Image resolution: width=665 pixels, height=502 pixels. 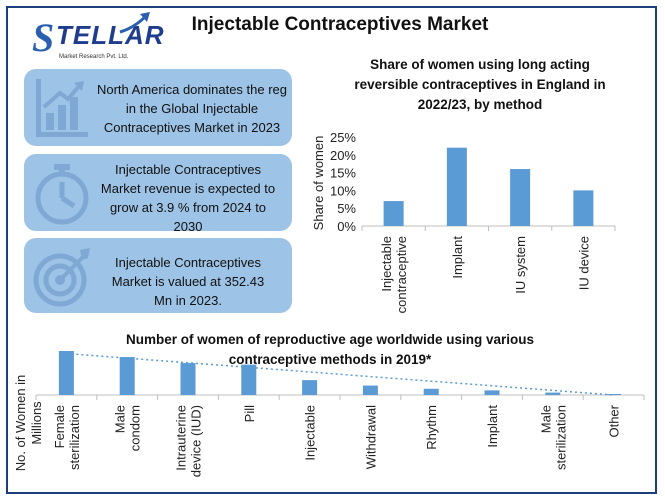 I want to click on y-tick-label: 0%, so click(x=346, y=226).